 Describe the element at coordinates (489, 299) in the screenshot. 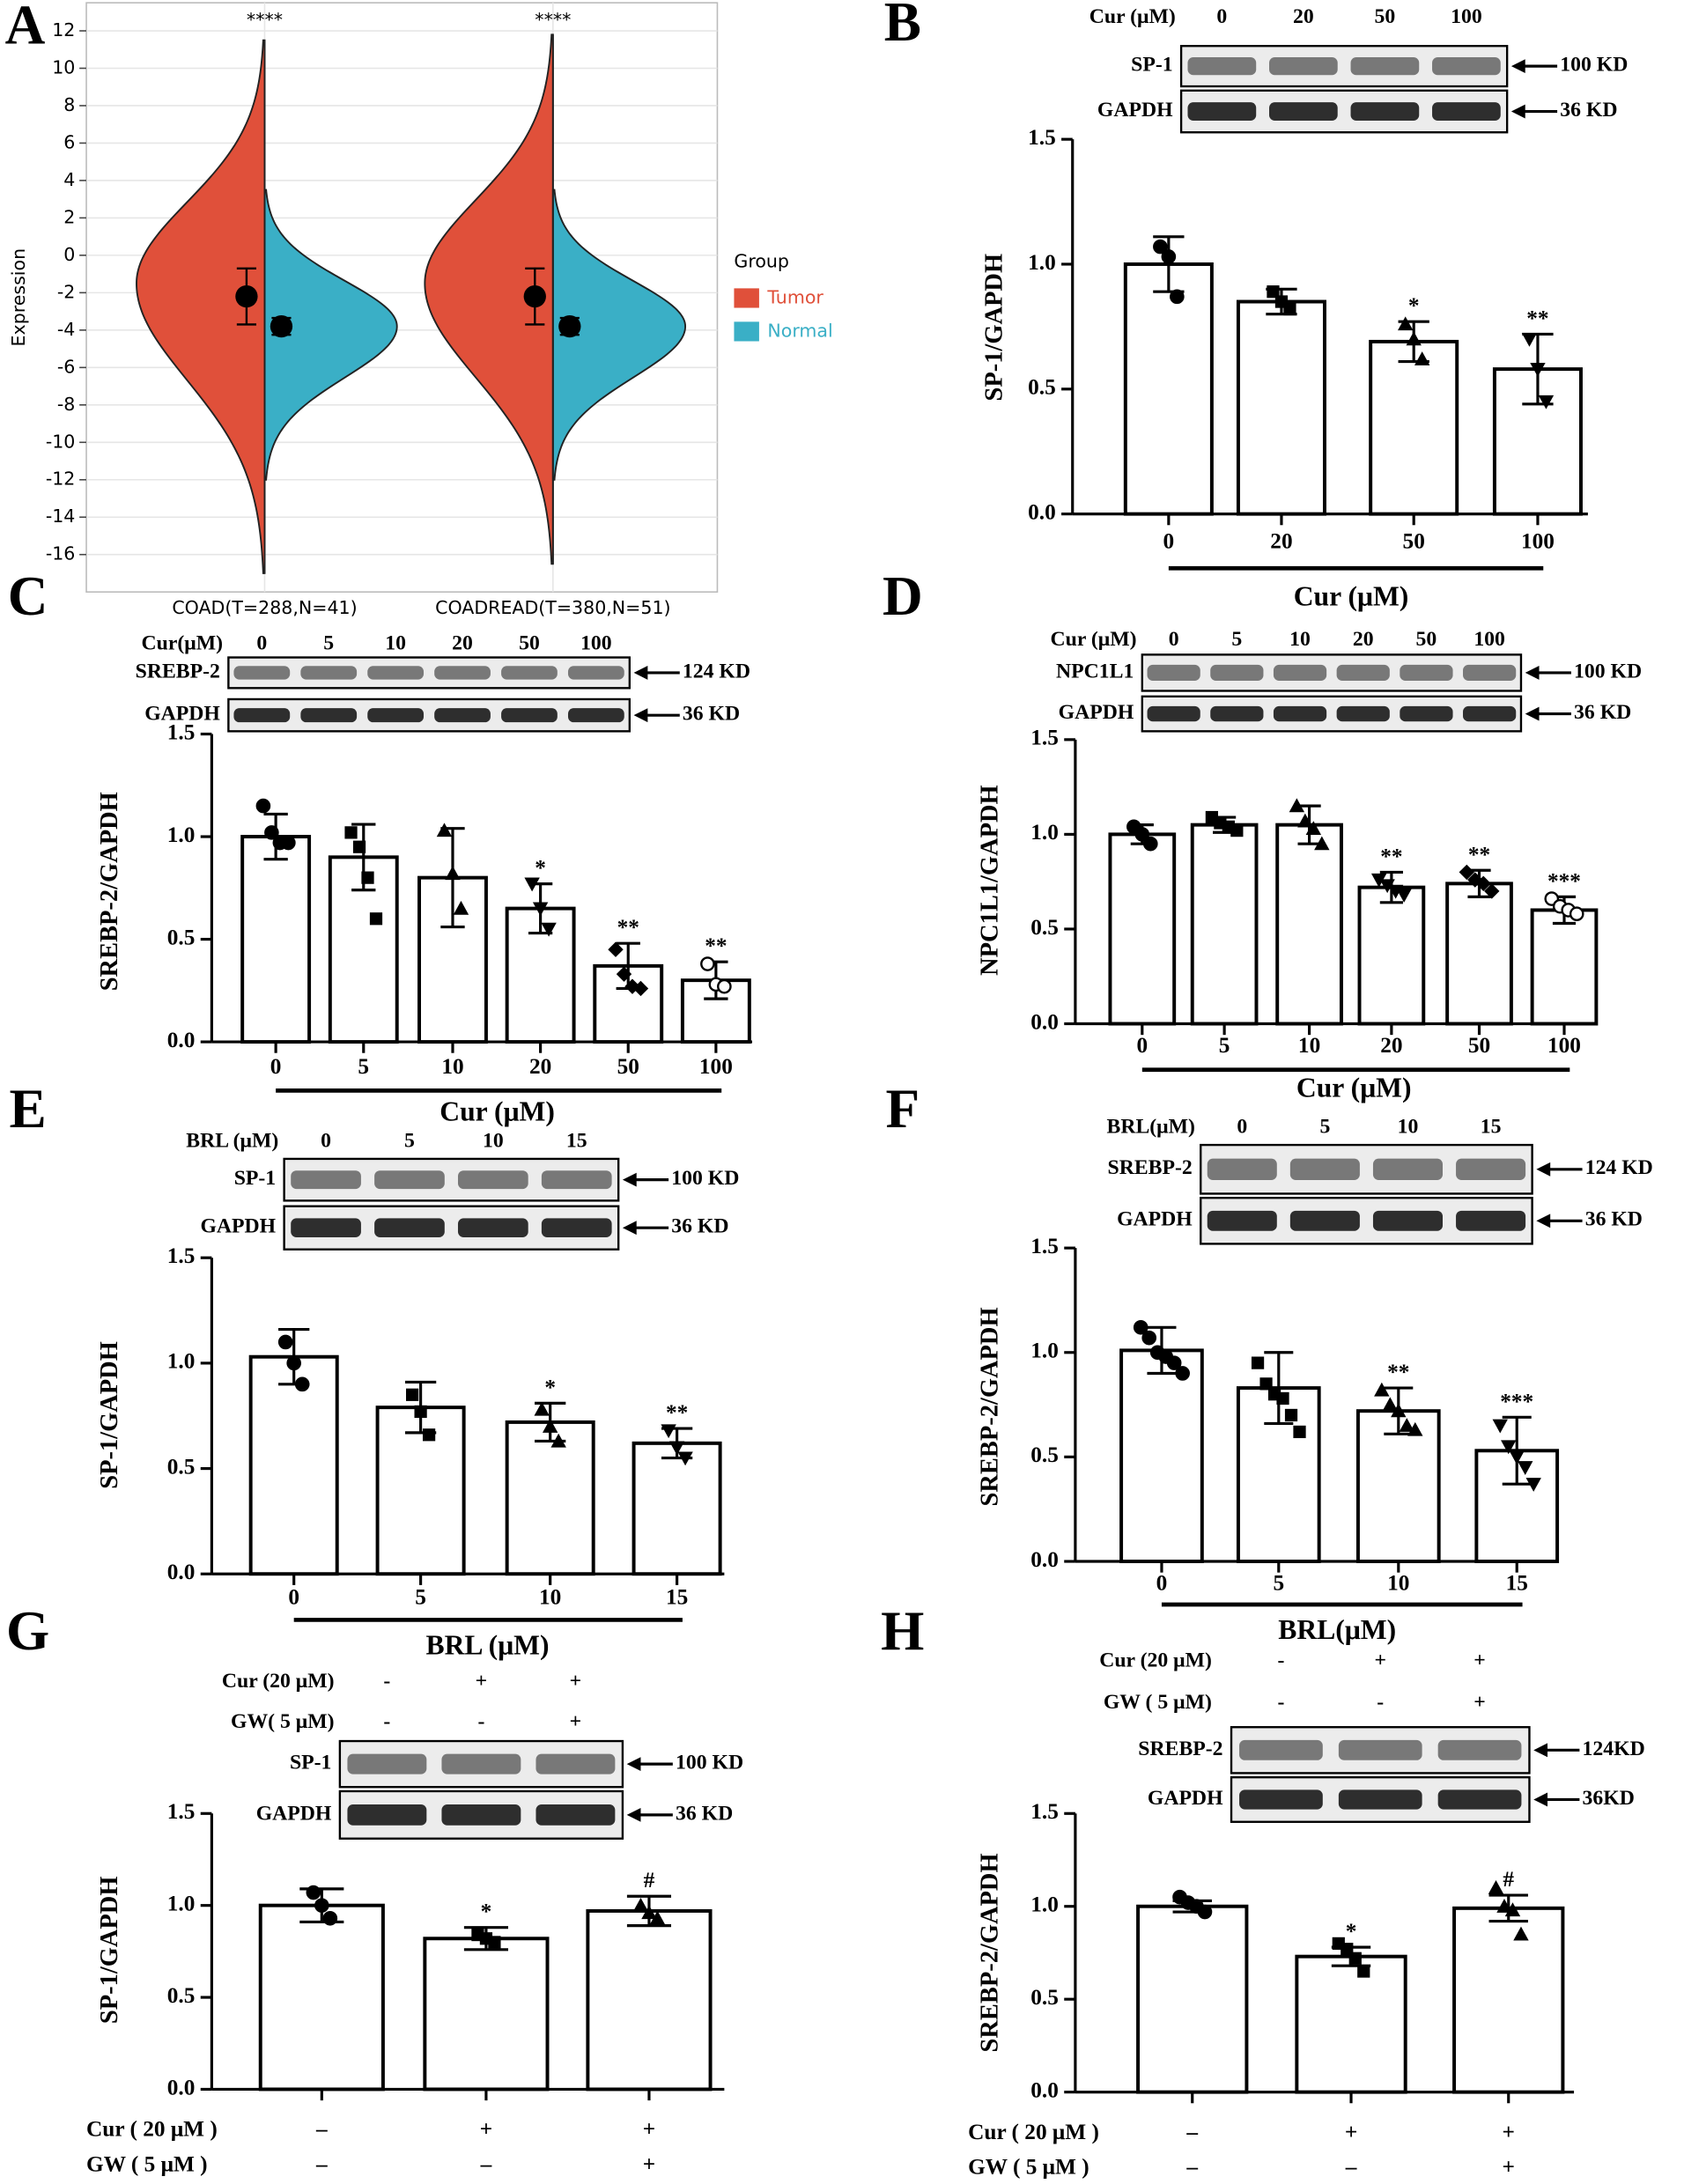

I see `violin` at that location.